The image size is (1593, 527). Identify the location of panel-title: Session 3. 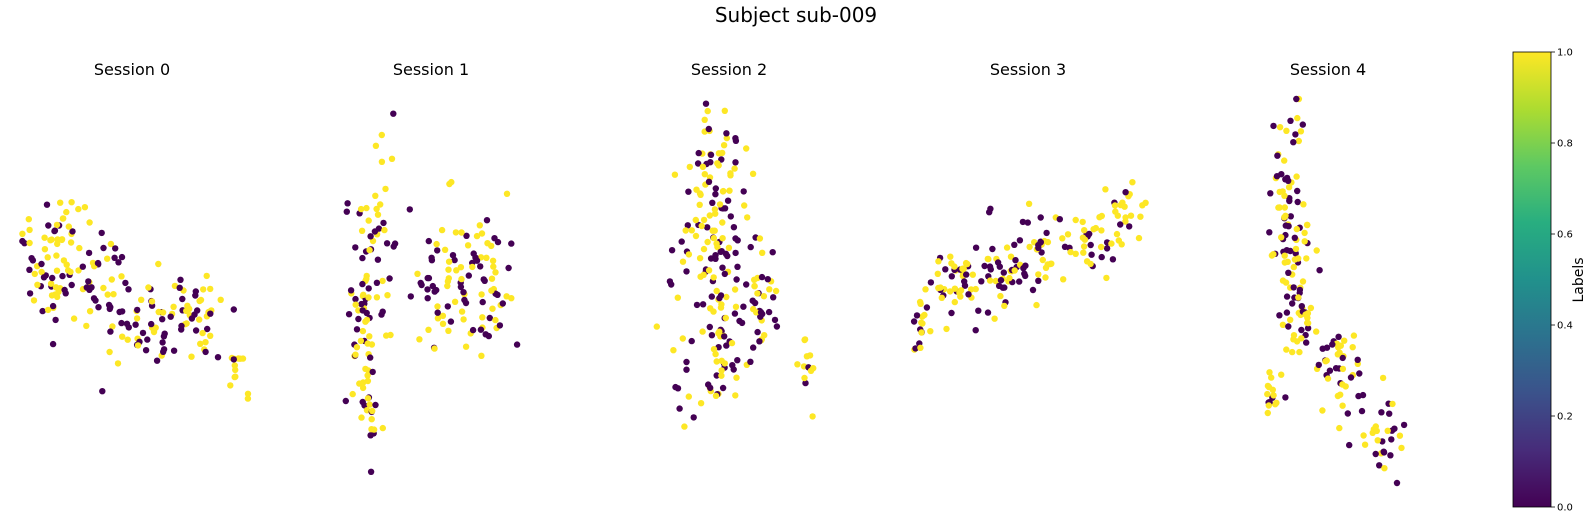
(1028, 69).